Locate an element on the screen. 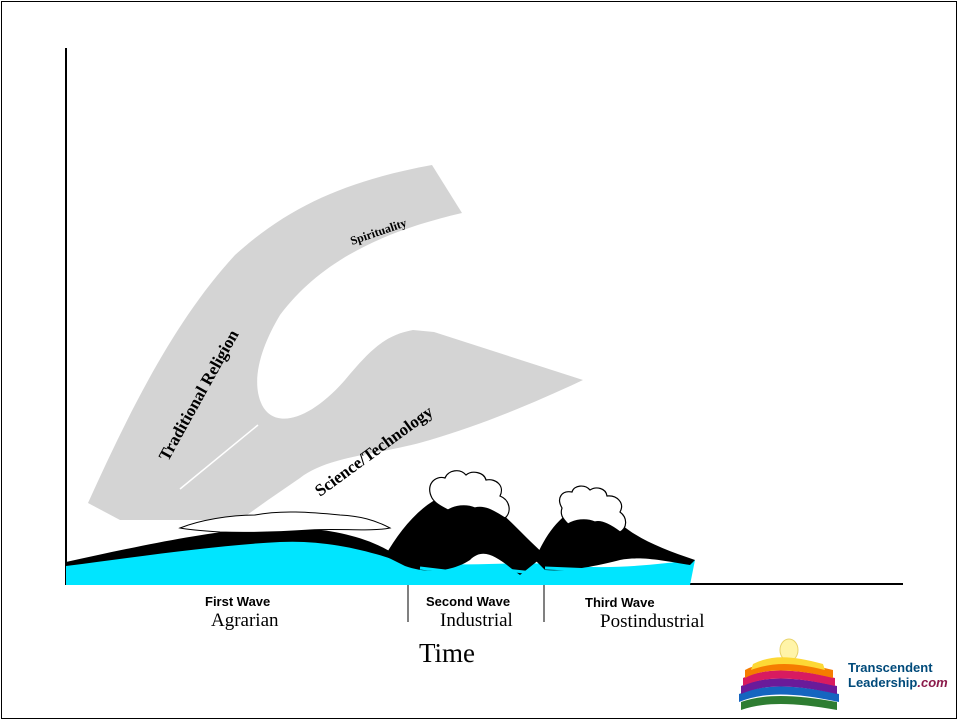  wave-3-name: Third Wave is located at coordinates (620, 602).